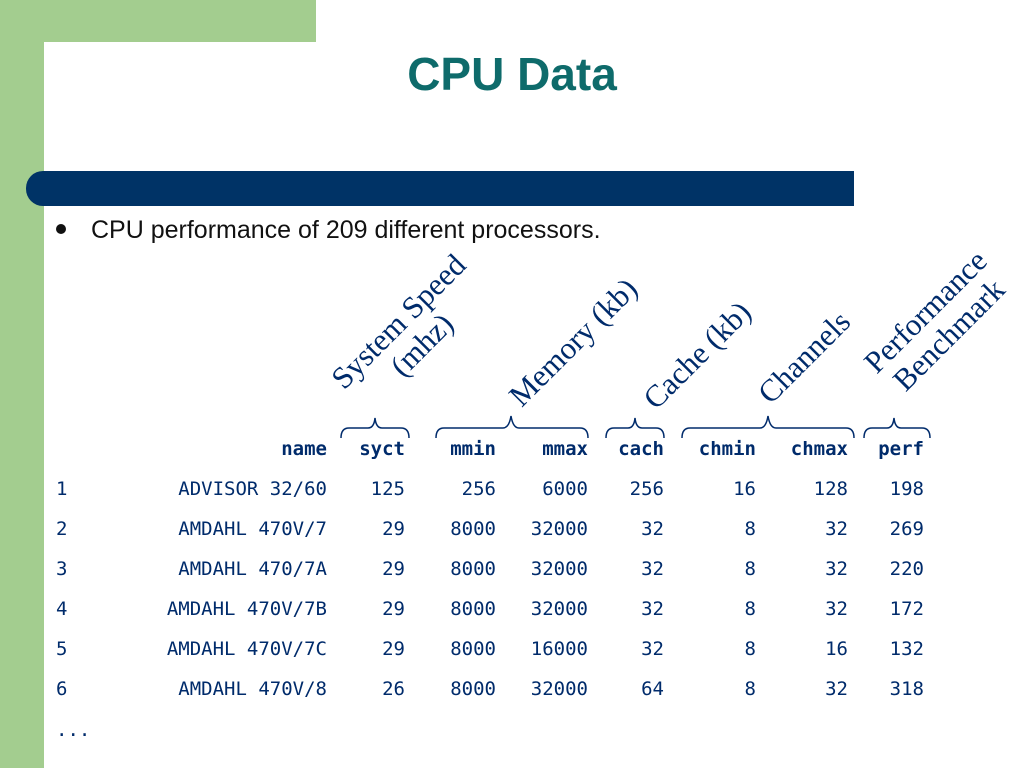  Describe the element at coordinates (478, 489) in the screenshot. I see `table-cell-mmin: 256` at that location.